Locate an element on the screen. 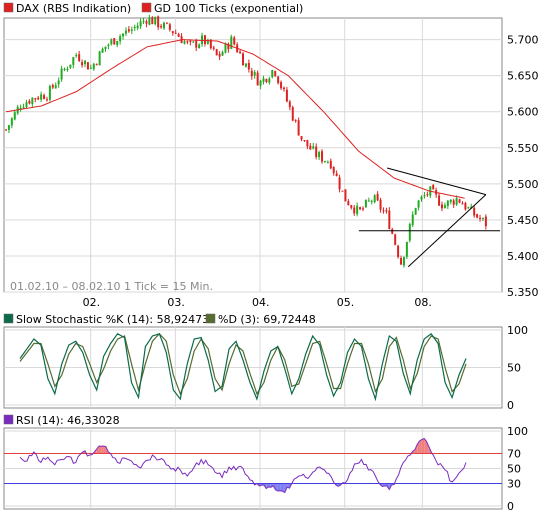  legend-swatch-stoch-k is located at coordinates (8, 318).